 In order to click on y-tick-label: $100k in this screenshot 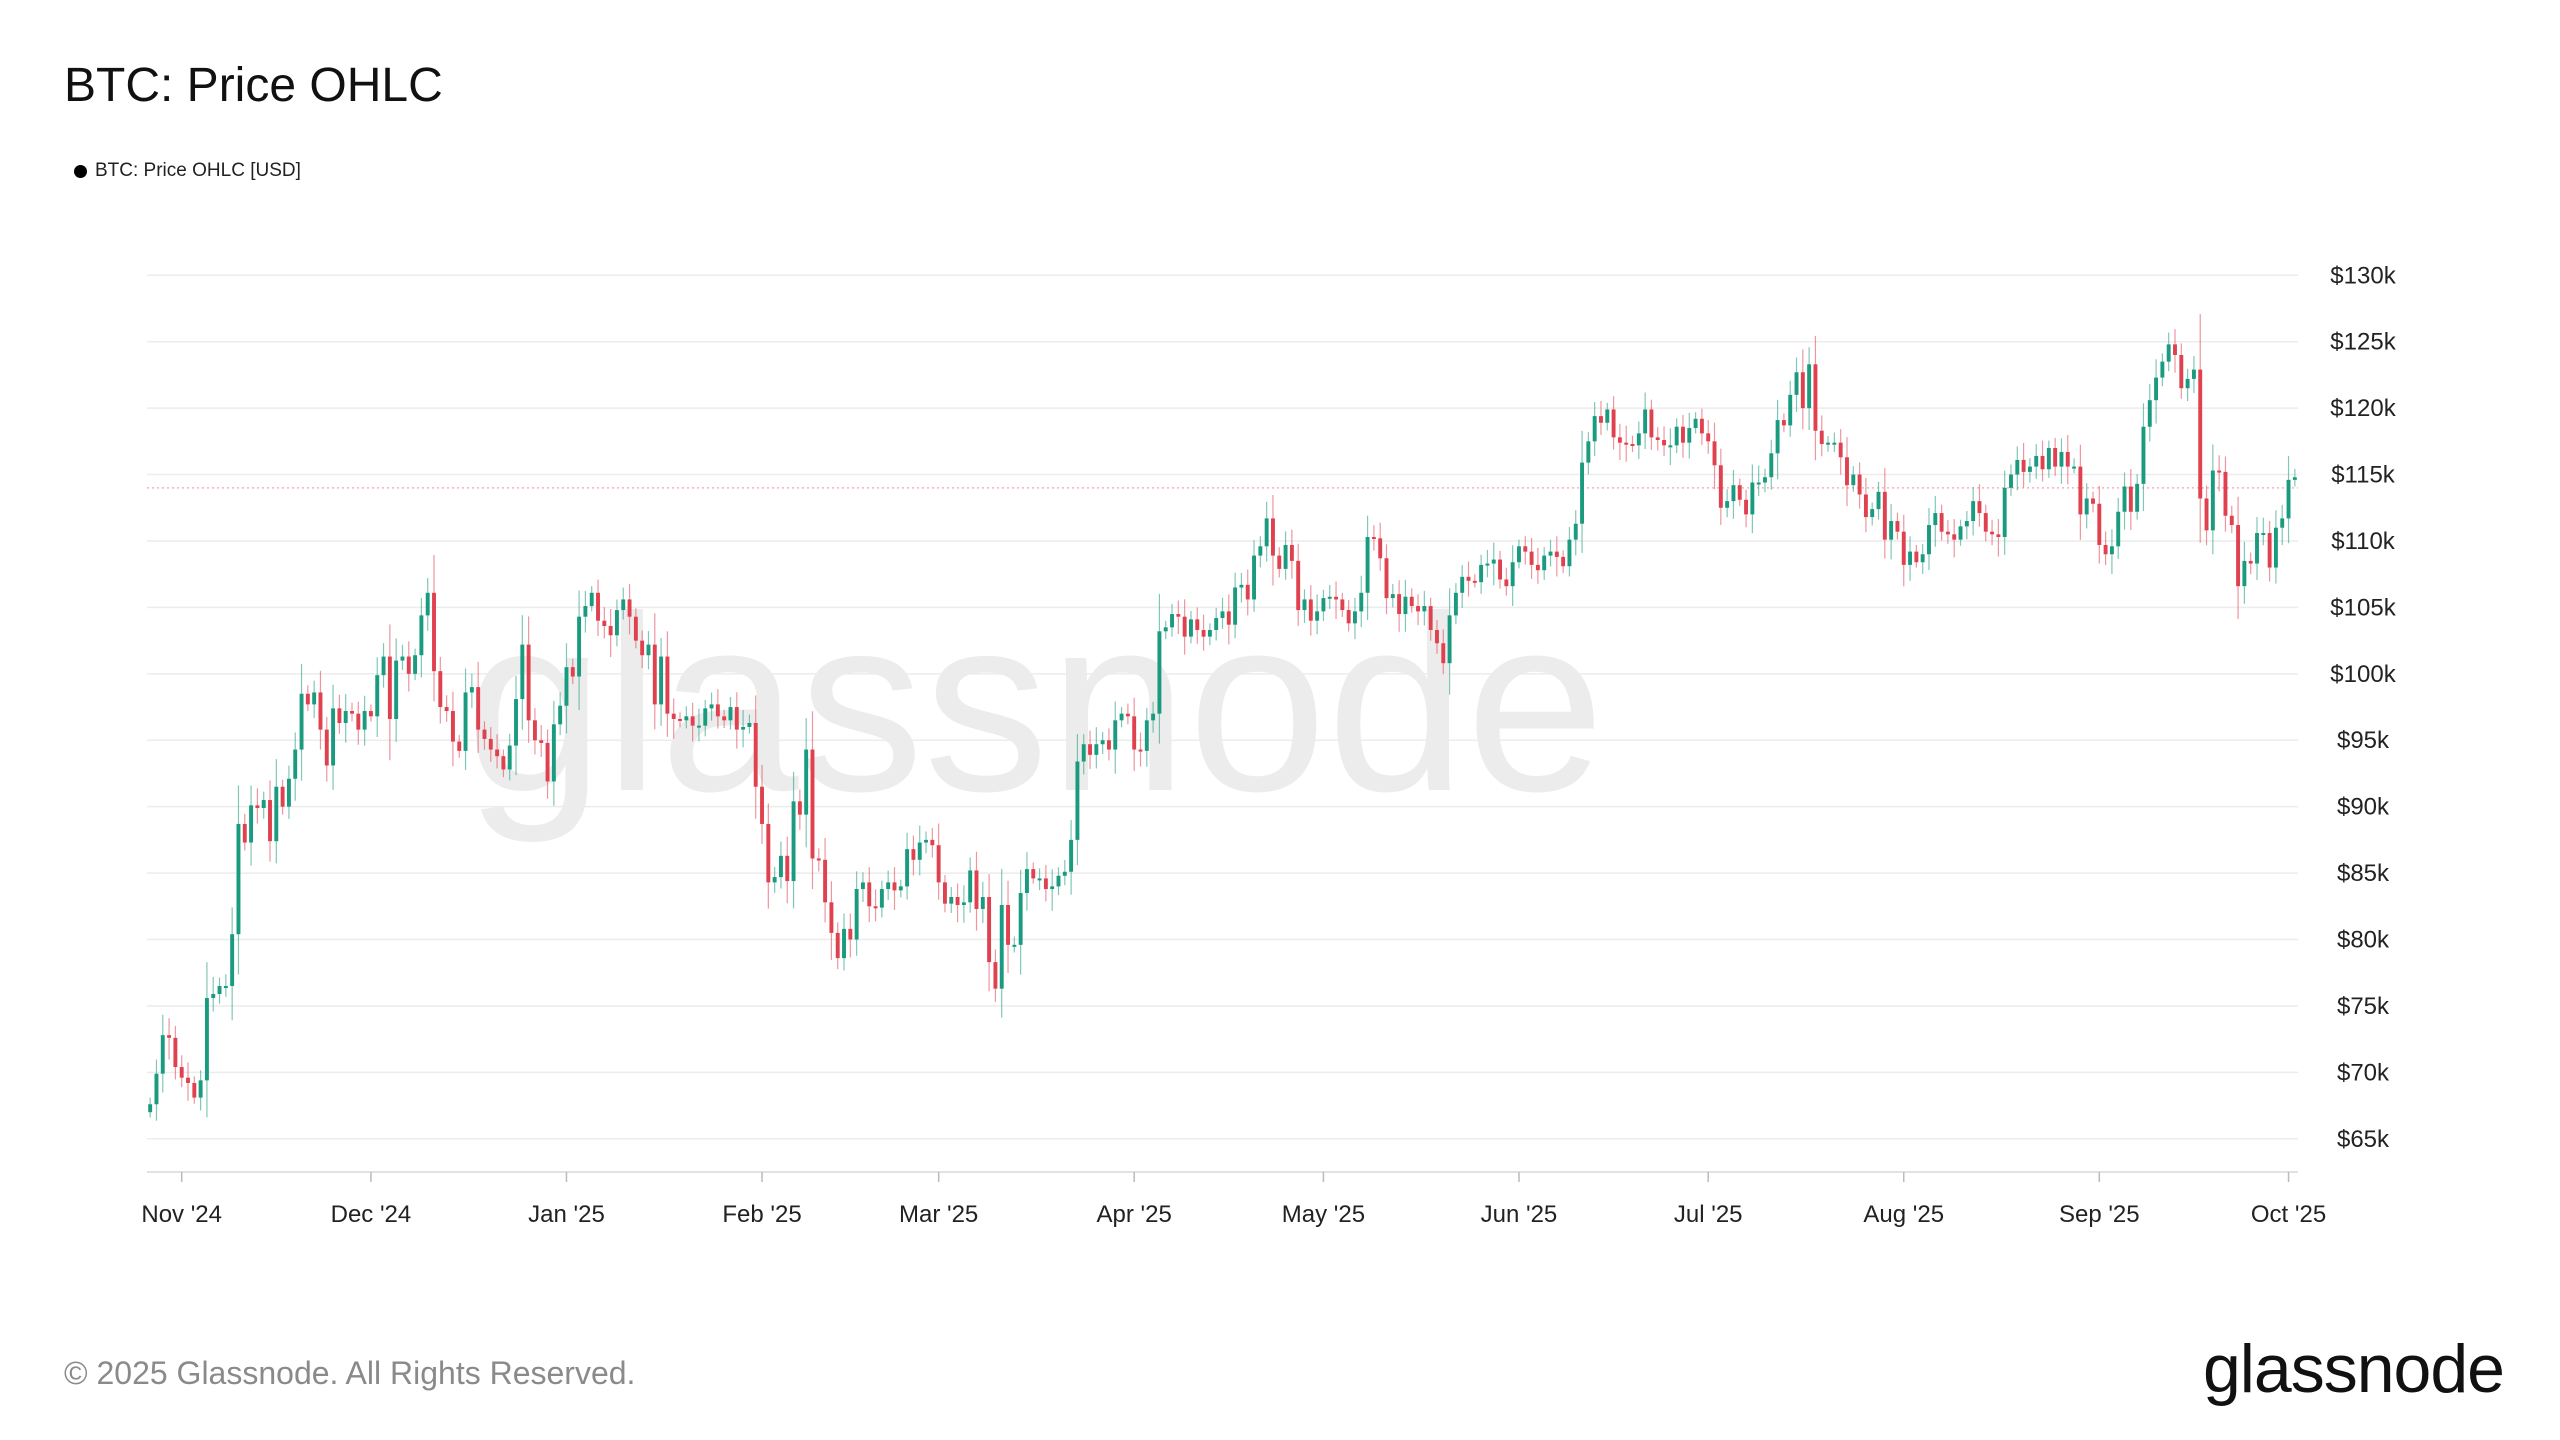, I will do `click(2363, 674)`.